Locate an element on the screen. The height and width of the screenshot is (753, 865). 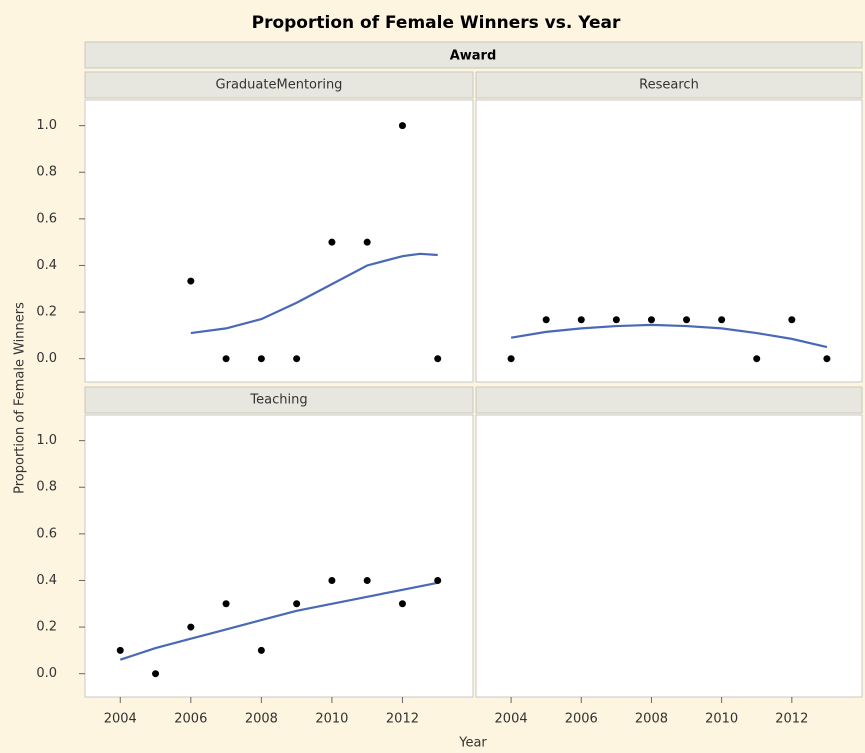
panel-title: Research is located at coordinates (669, 85).